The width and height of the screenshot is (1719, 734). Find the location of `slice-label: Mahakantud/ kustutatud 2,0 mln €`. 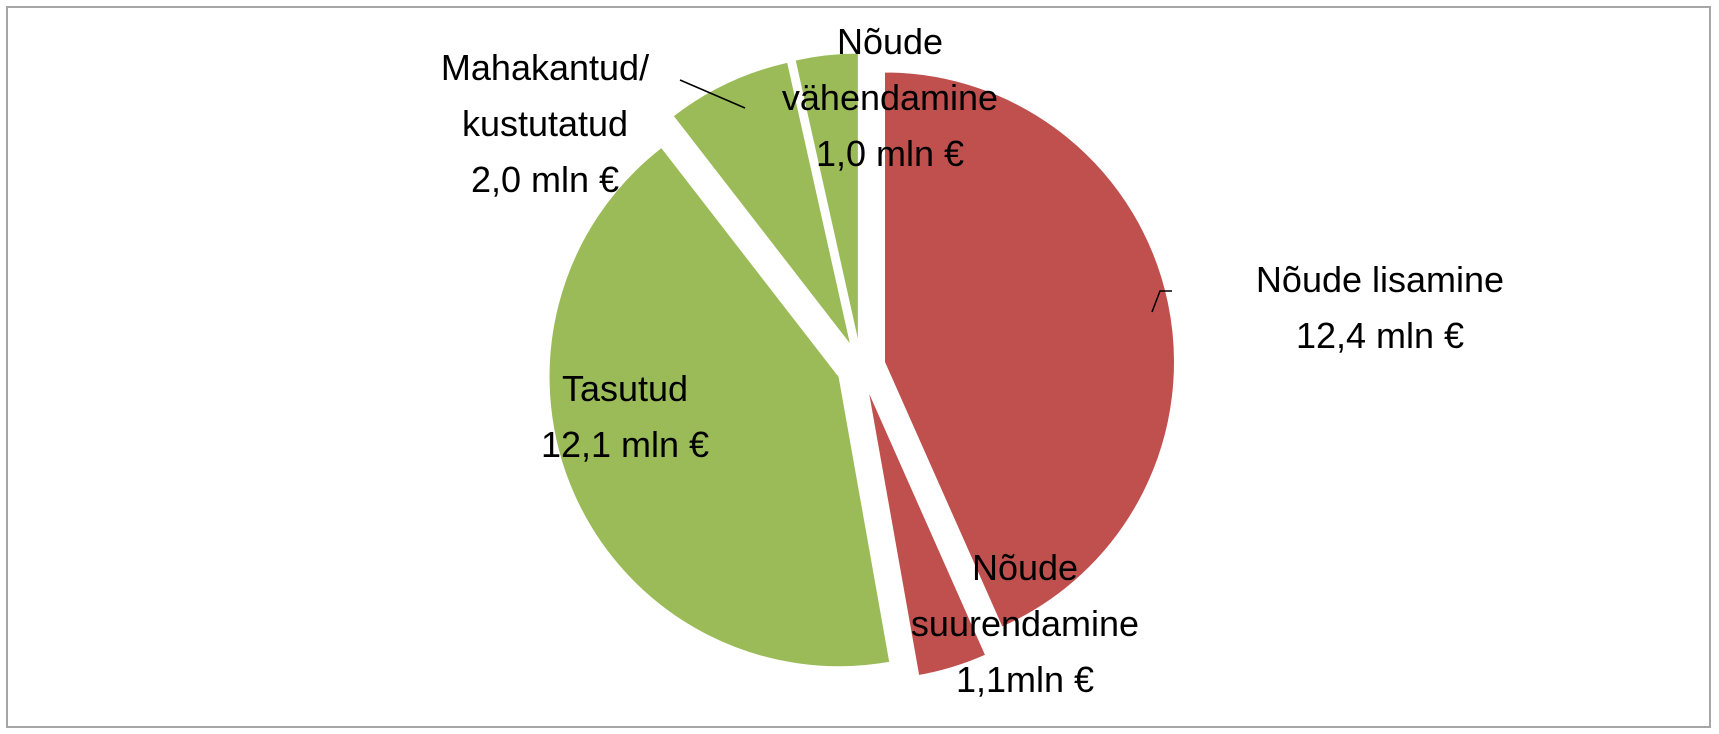

slice-label: Mahakantud/ kustutatud 2,0 mln € is located at coordinates (545, 124).